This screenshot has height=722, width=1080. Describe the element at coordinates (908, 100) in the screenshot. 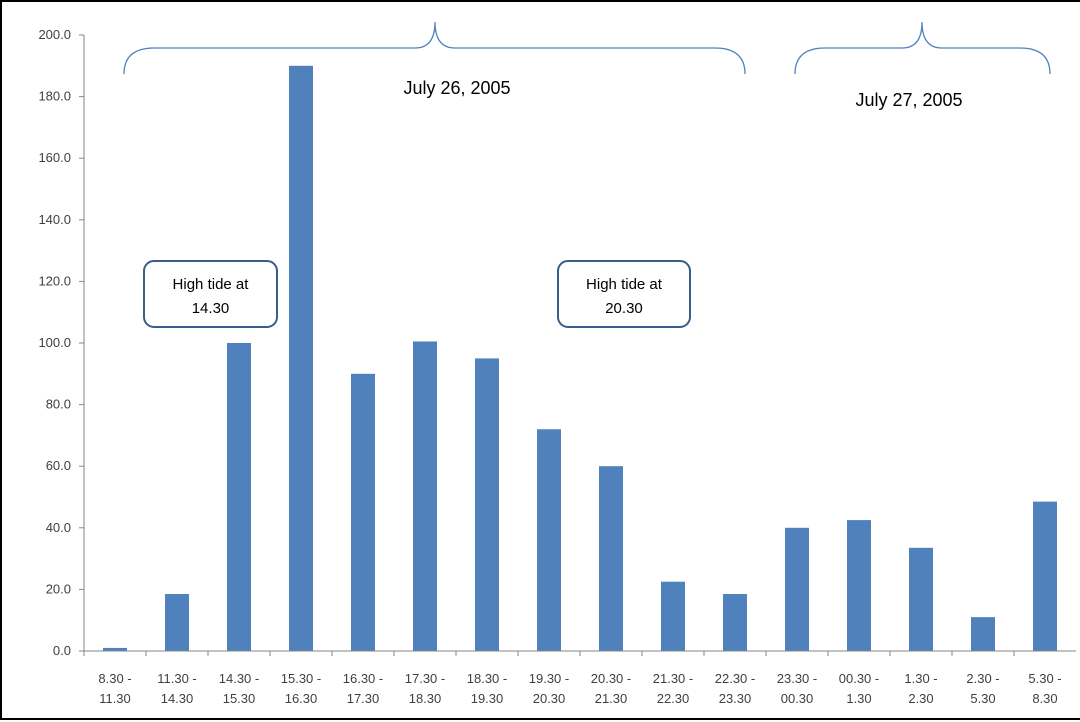

I see `date-label: July 27, 2005` at that location.